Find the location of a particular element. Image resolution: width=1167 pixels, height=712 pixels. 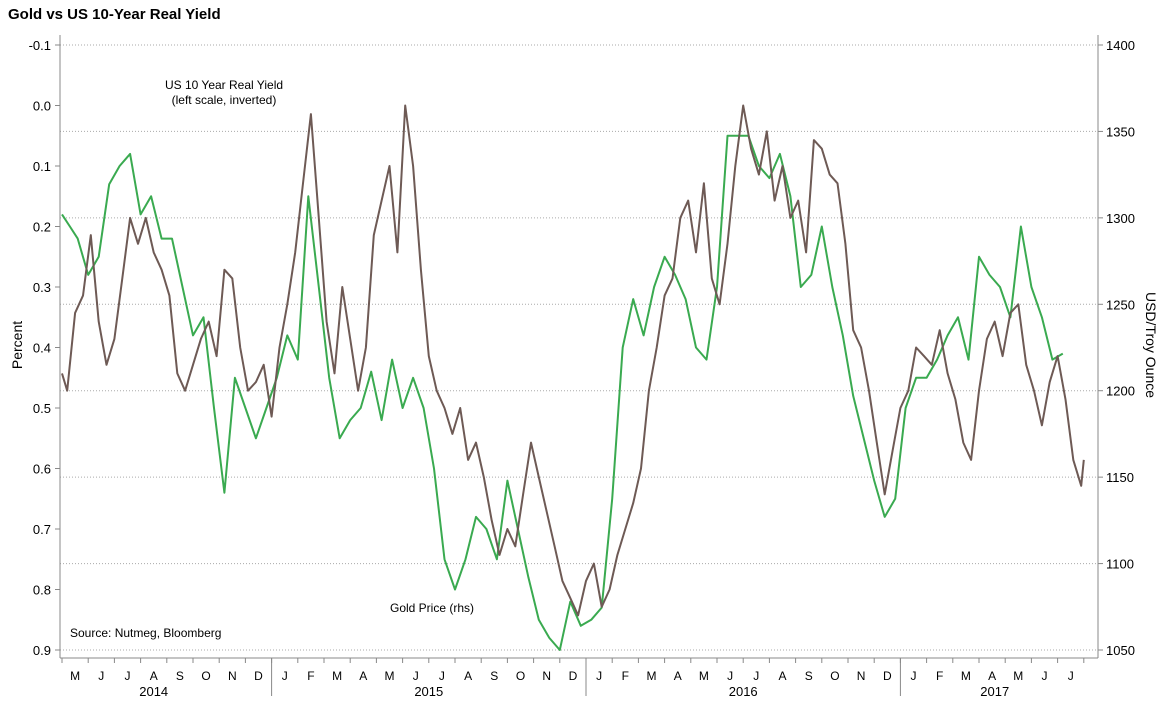

left-tick-label: 0.7 is located at coordinates (42, 529).